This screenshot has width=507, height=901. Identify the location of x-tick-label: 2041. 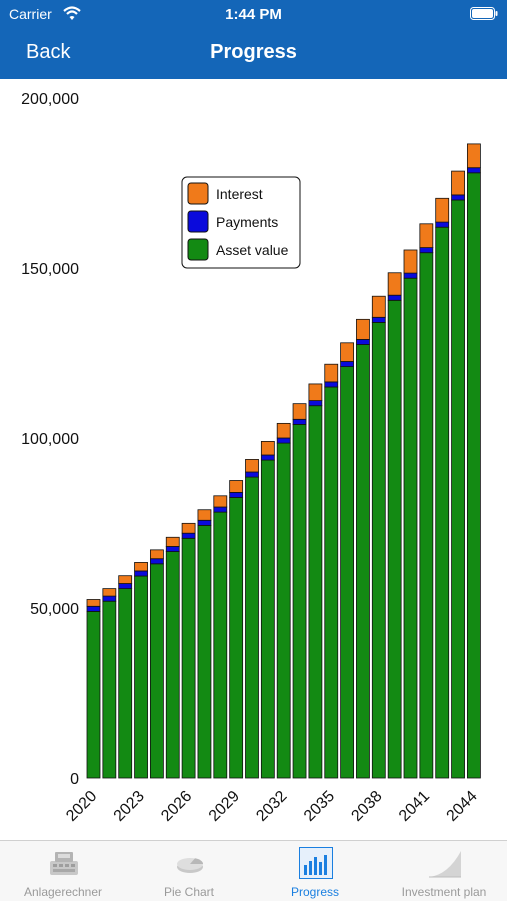
(414, 806).